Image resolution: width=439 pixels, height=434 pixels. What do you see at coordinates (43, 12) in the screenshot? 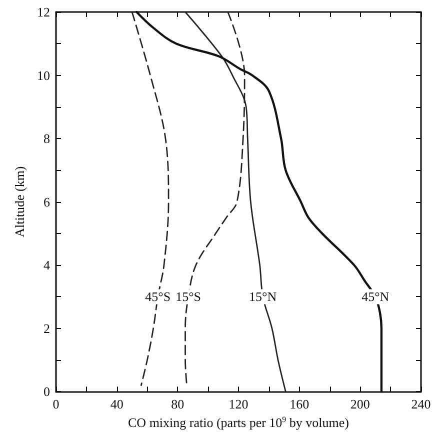
I see `y-tick-label: 12` at bounding box center [43, 12].